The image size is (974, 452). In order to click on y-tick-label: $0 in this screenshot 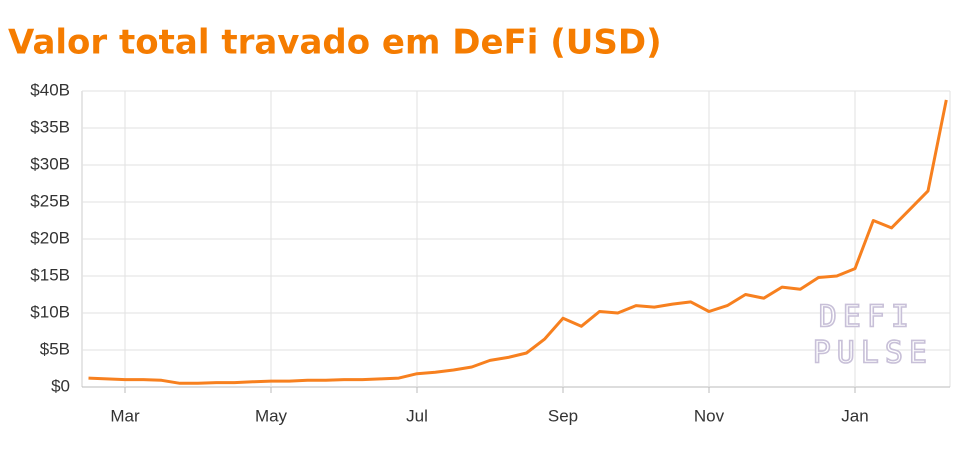, I will do `click(60, 385)`.